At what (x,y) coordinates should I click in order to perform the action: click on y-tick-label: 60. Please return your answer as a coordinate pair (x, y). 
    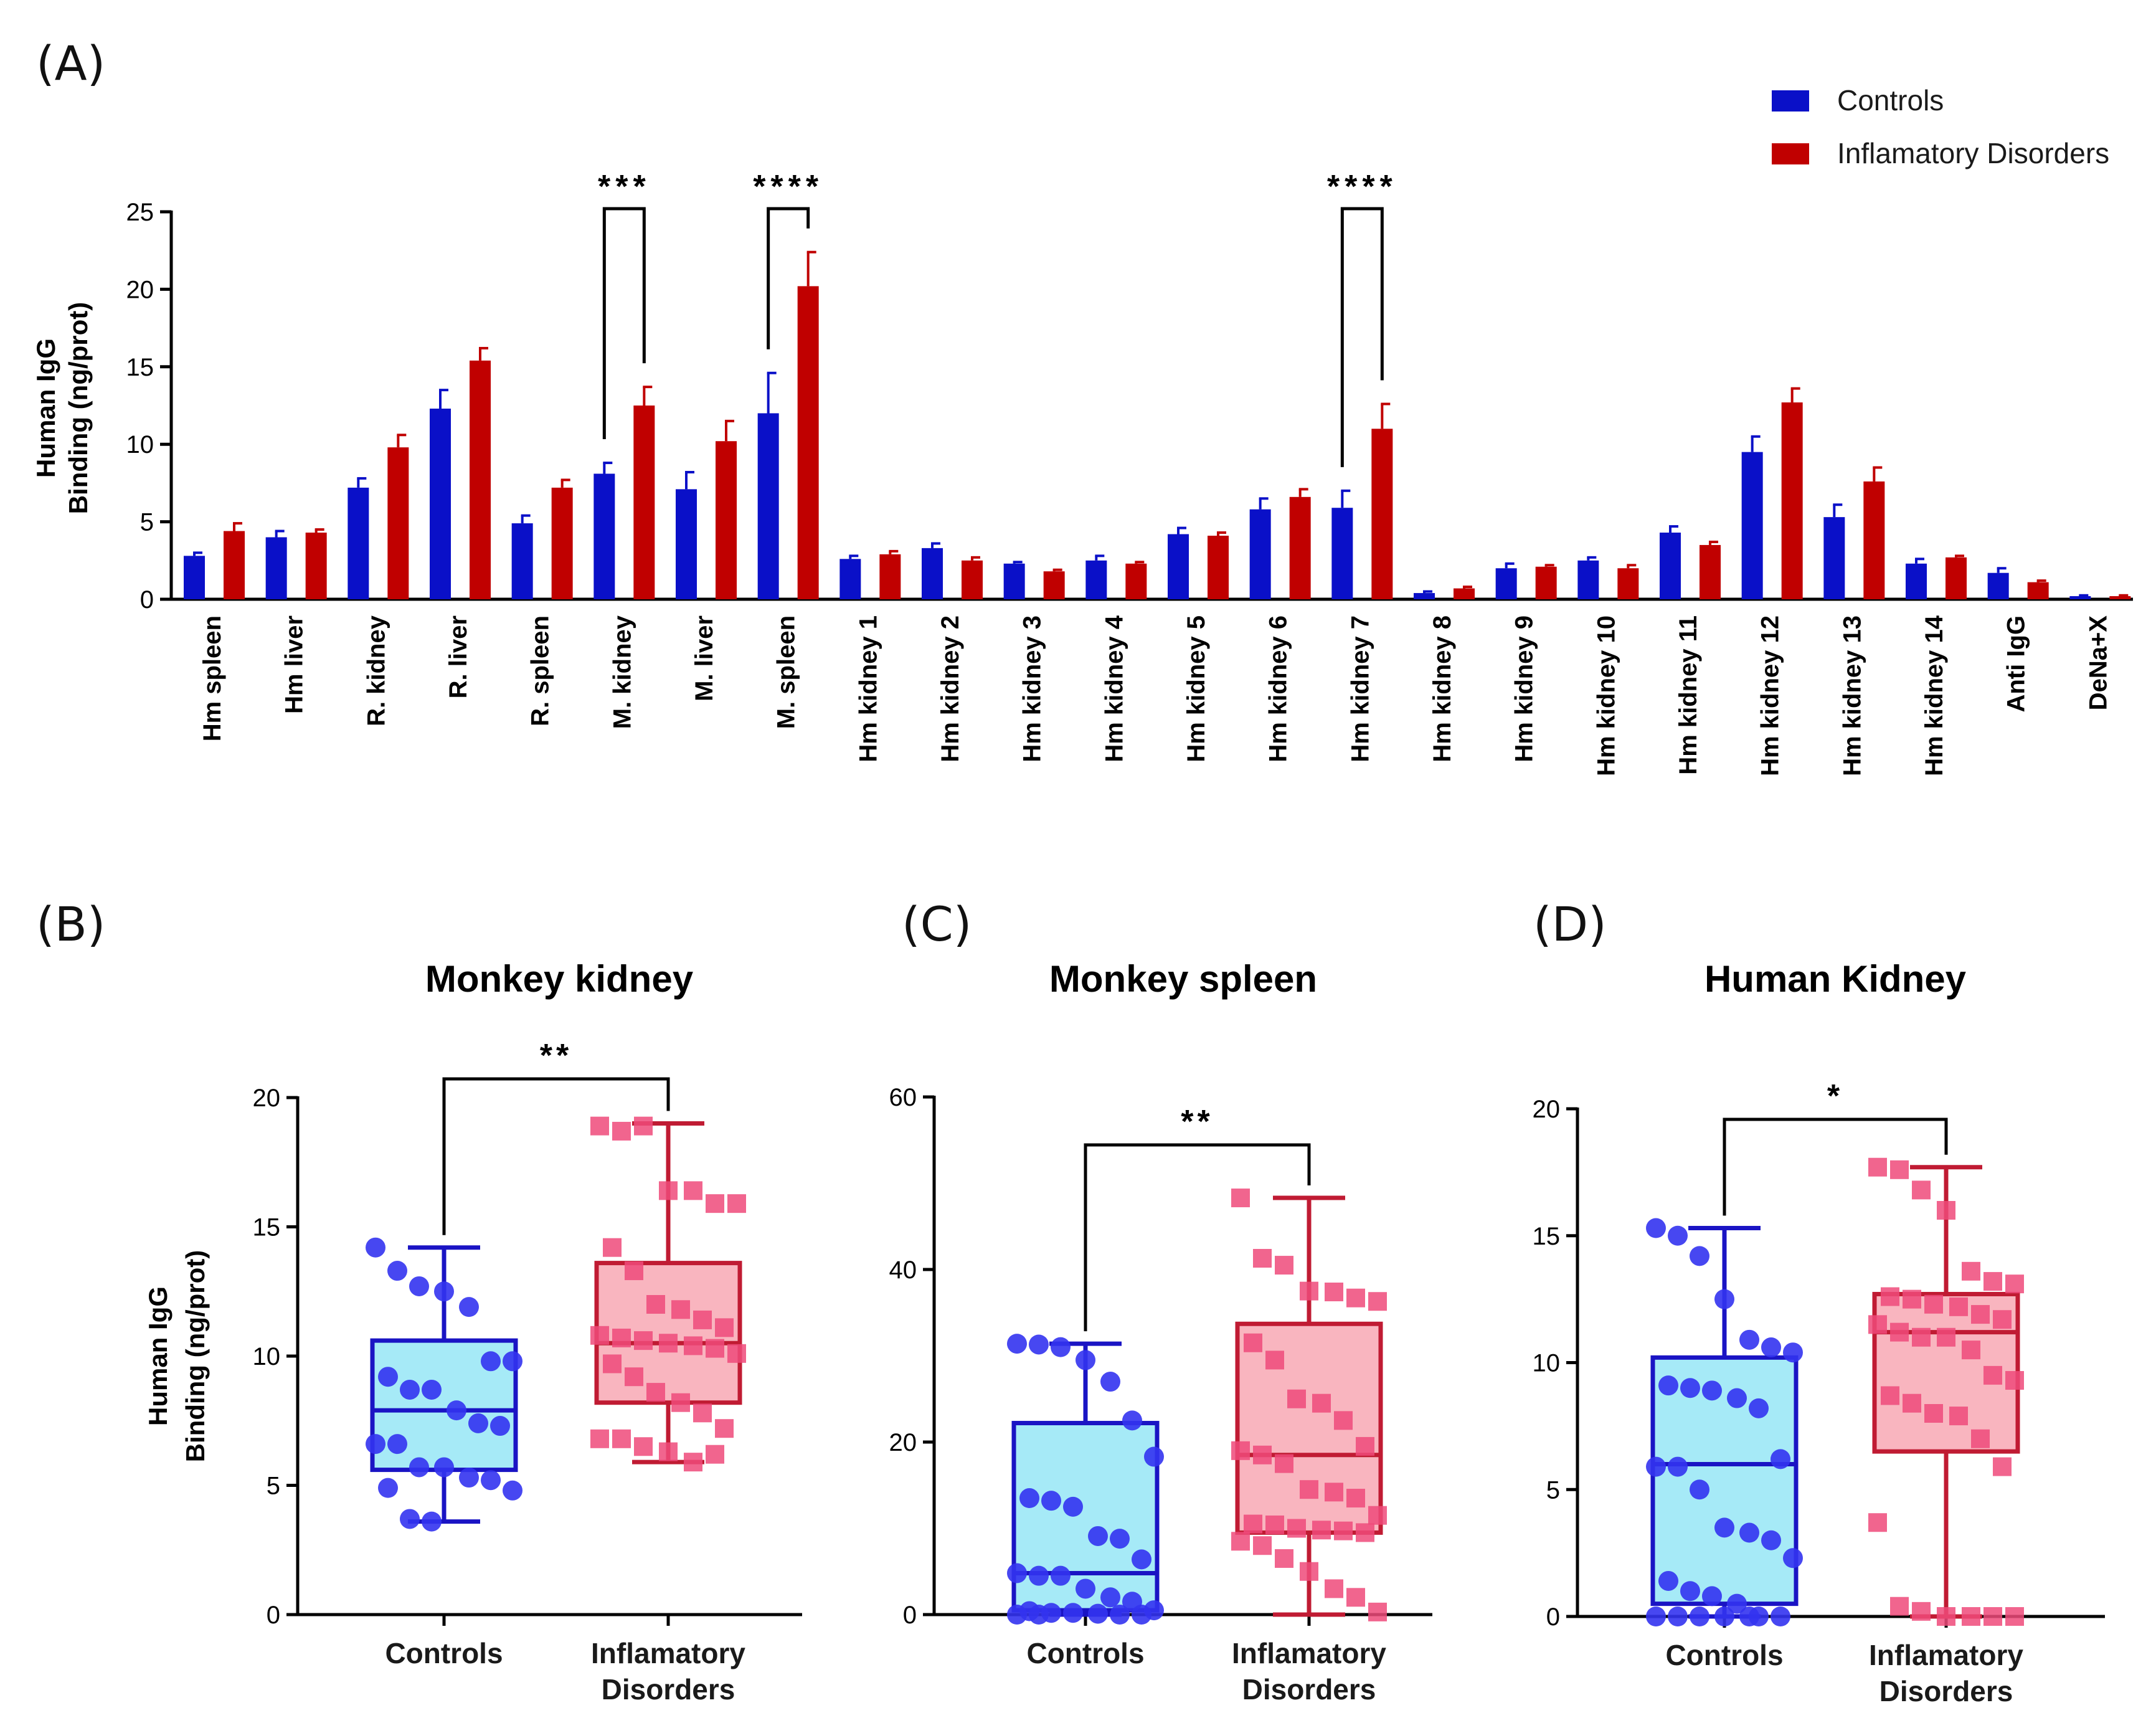
    Looking at the image, I should click on (903, 1097).